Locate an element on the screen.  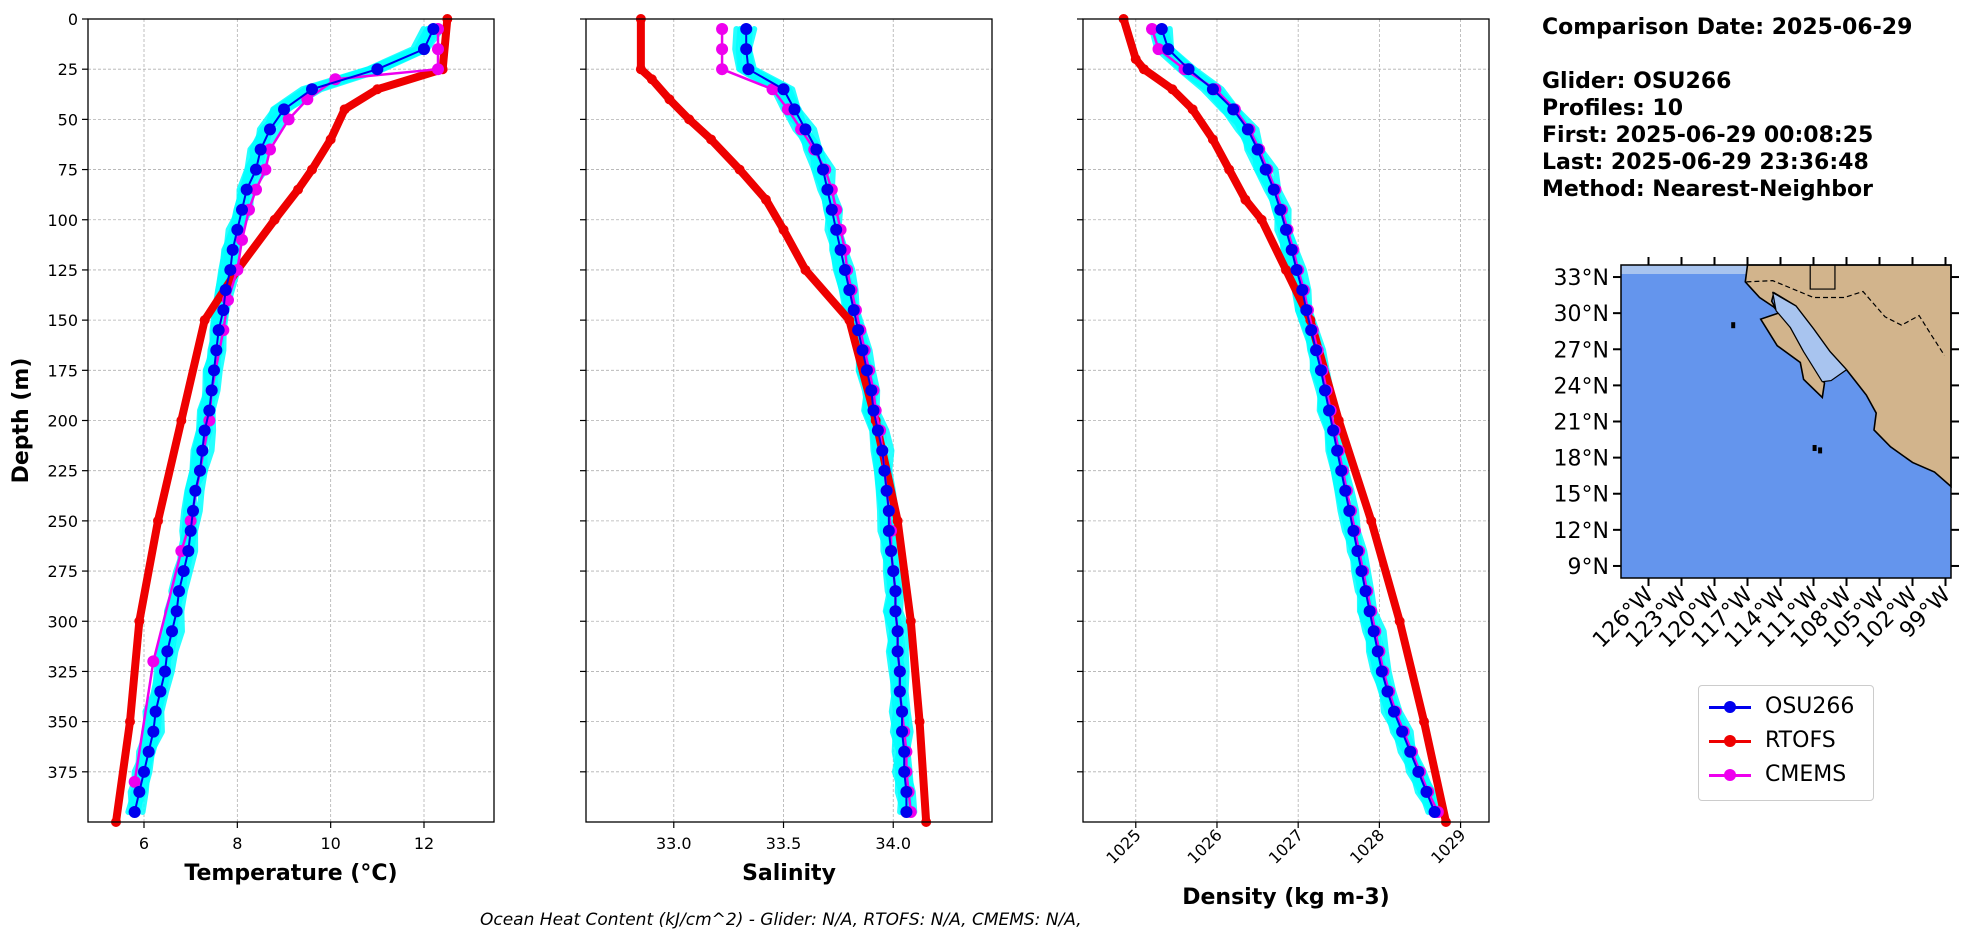
x-axis-label: Salinity is located at coordinates (789, 873).